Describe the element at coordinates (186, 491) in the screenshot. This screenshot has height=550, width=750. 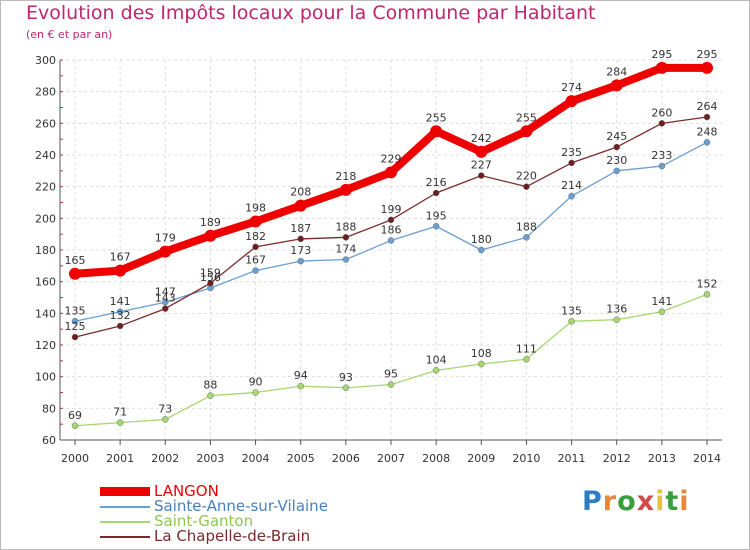
I see `legend-label: LANGON` at that location.